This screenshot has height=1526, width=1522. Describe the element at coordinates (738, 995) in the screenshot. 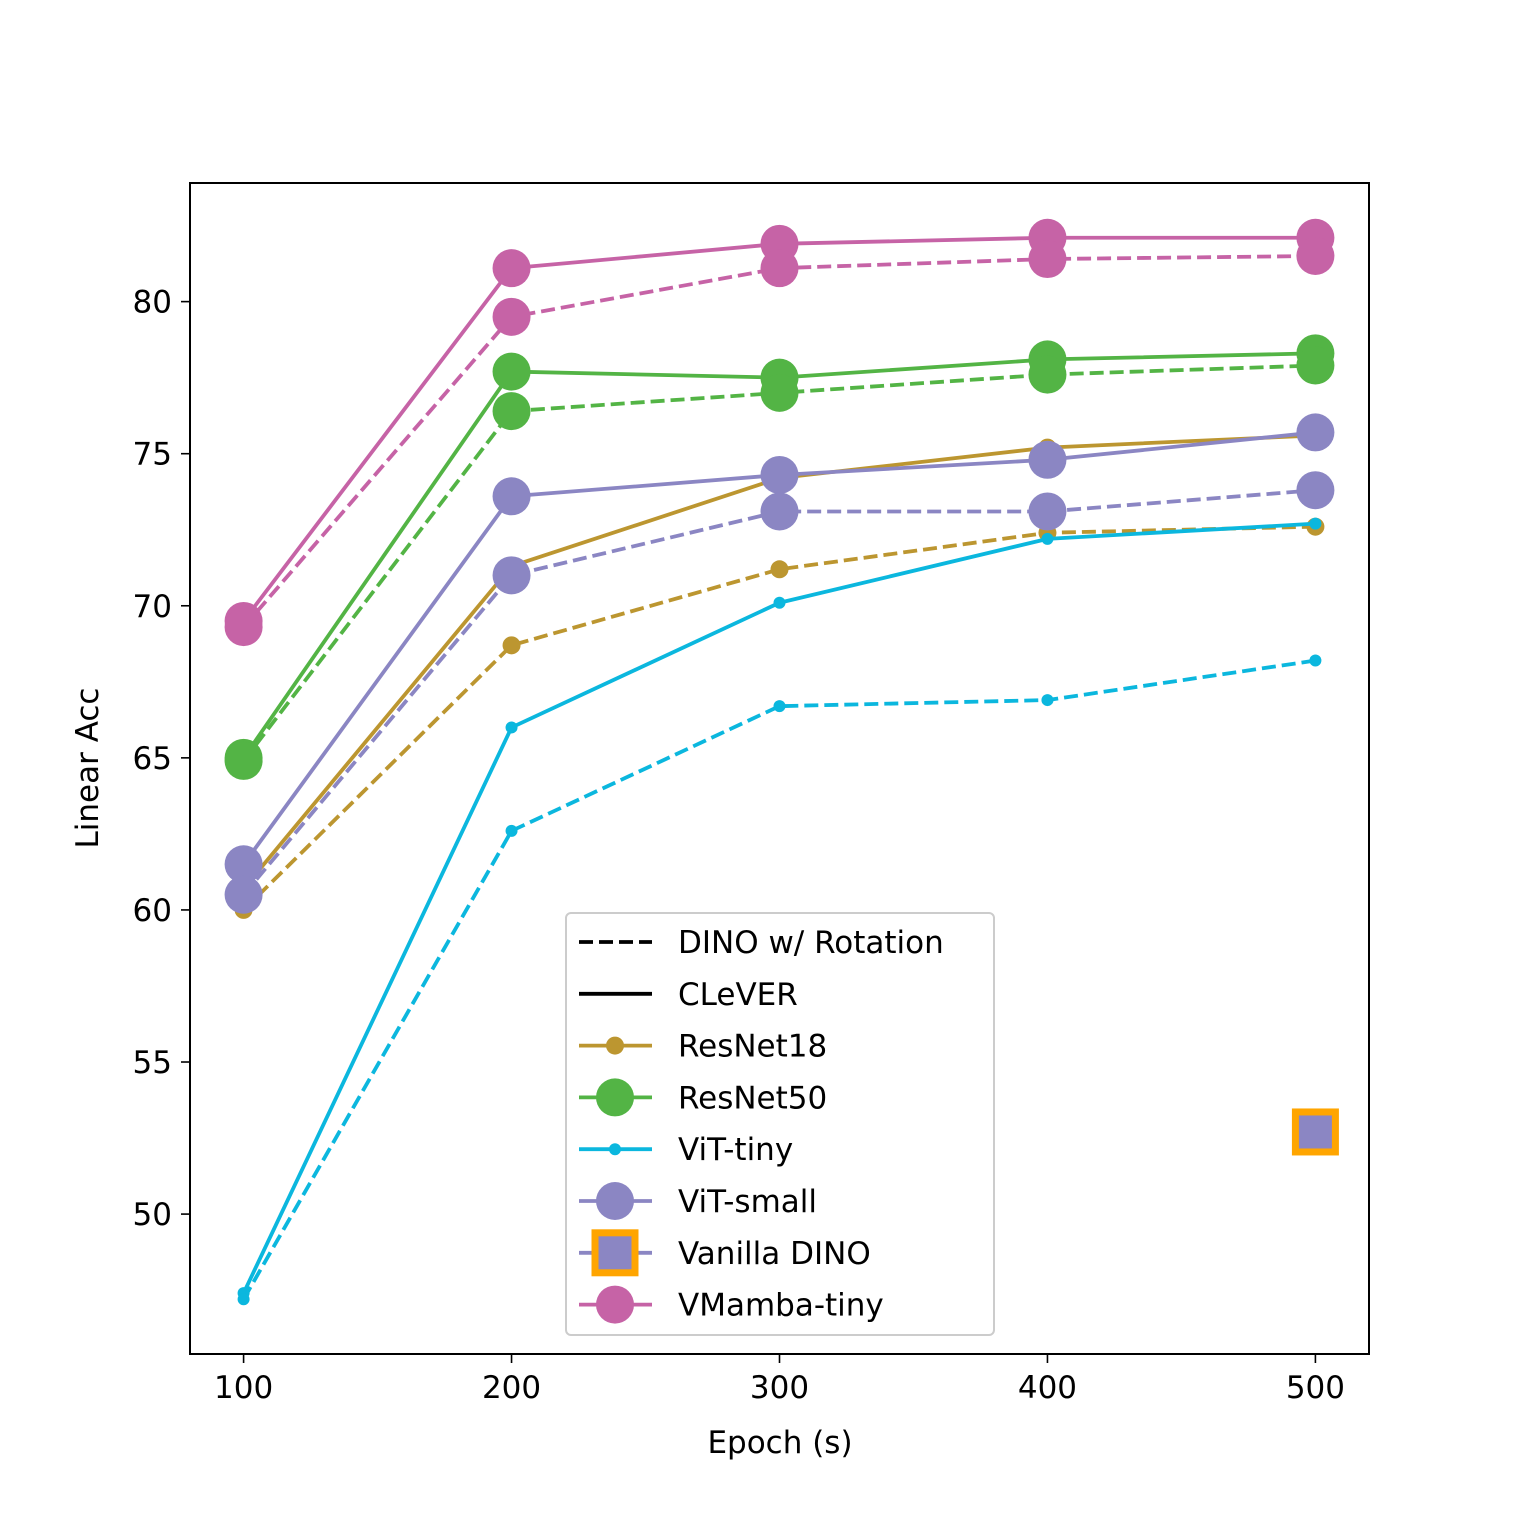

I see `legend-label: CLeVER` at that location.